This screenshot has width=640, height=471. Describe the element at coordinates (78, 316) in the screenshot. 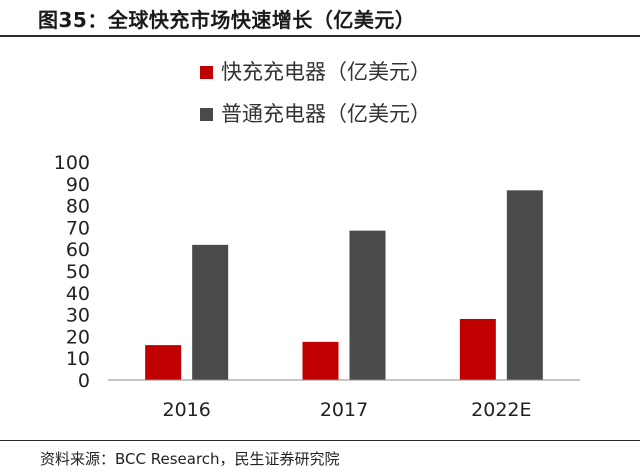

I see `y-tick-label: 30` at that location.